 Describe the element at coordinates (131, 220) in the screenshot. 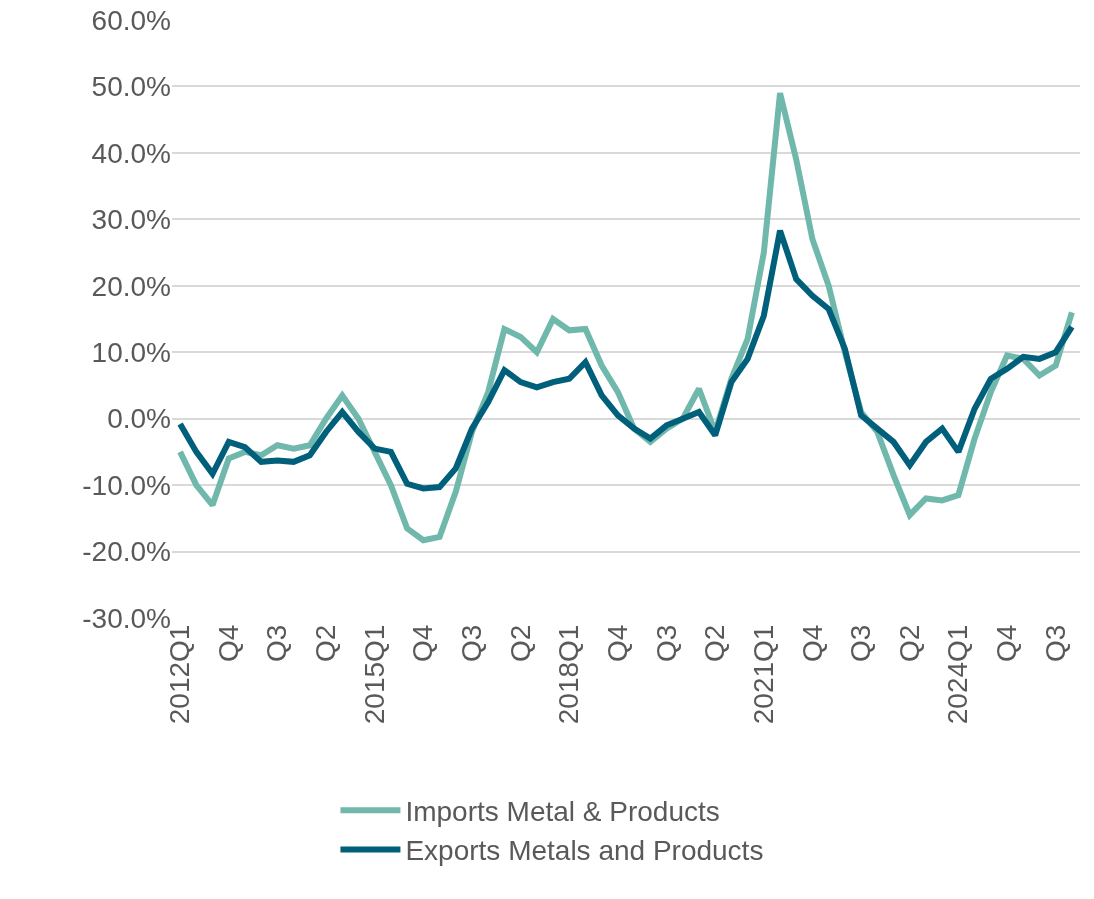

I see `y-tick-label: 30.0%` at that location.